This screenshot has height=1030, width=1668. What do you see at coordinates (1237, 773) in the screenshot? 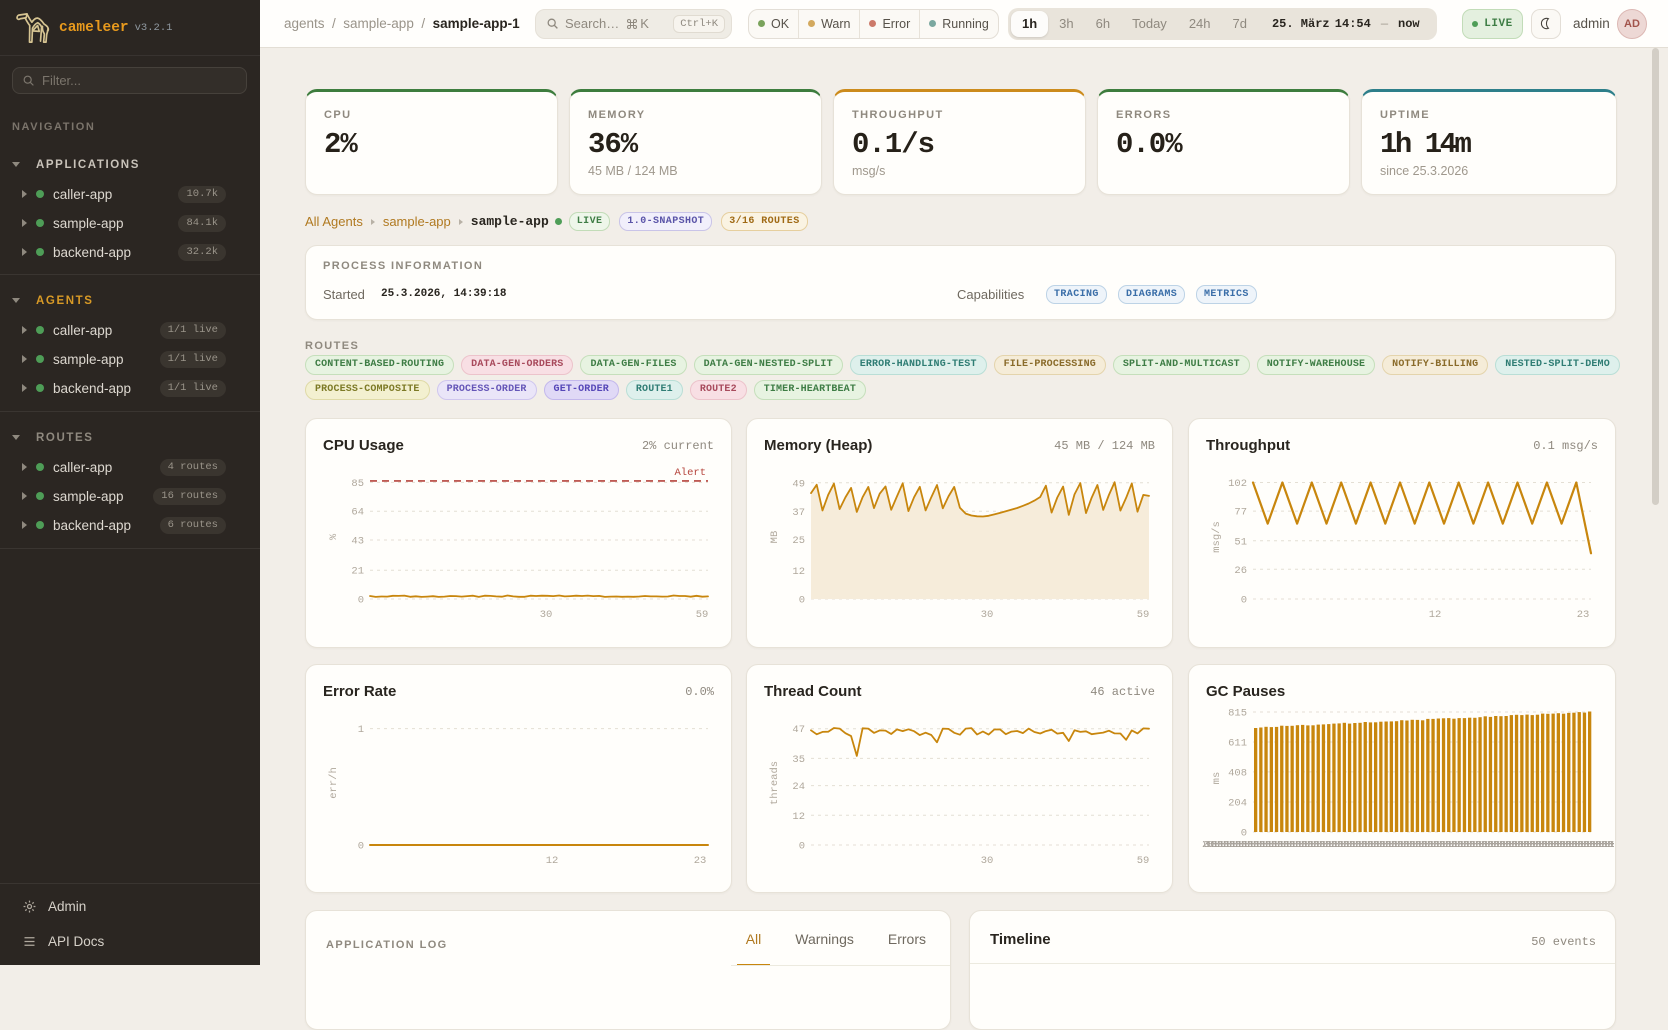
I see `svg-text: 408` at bounding box center [1237, 773].